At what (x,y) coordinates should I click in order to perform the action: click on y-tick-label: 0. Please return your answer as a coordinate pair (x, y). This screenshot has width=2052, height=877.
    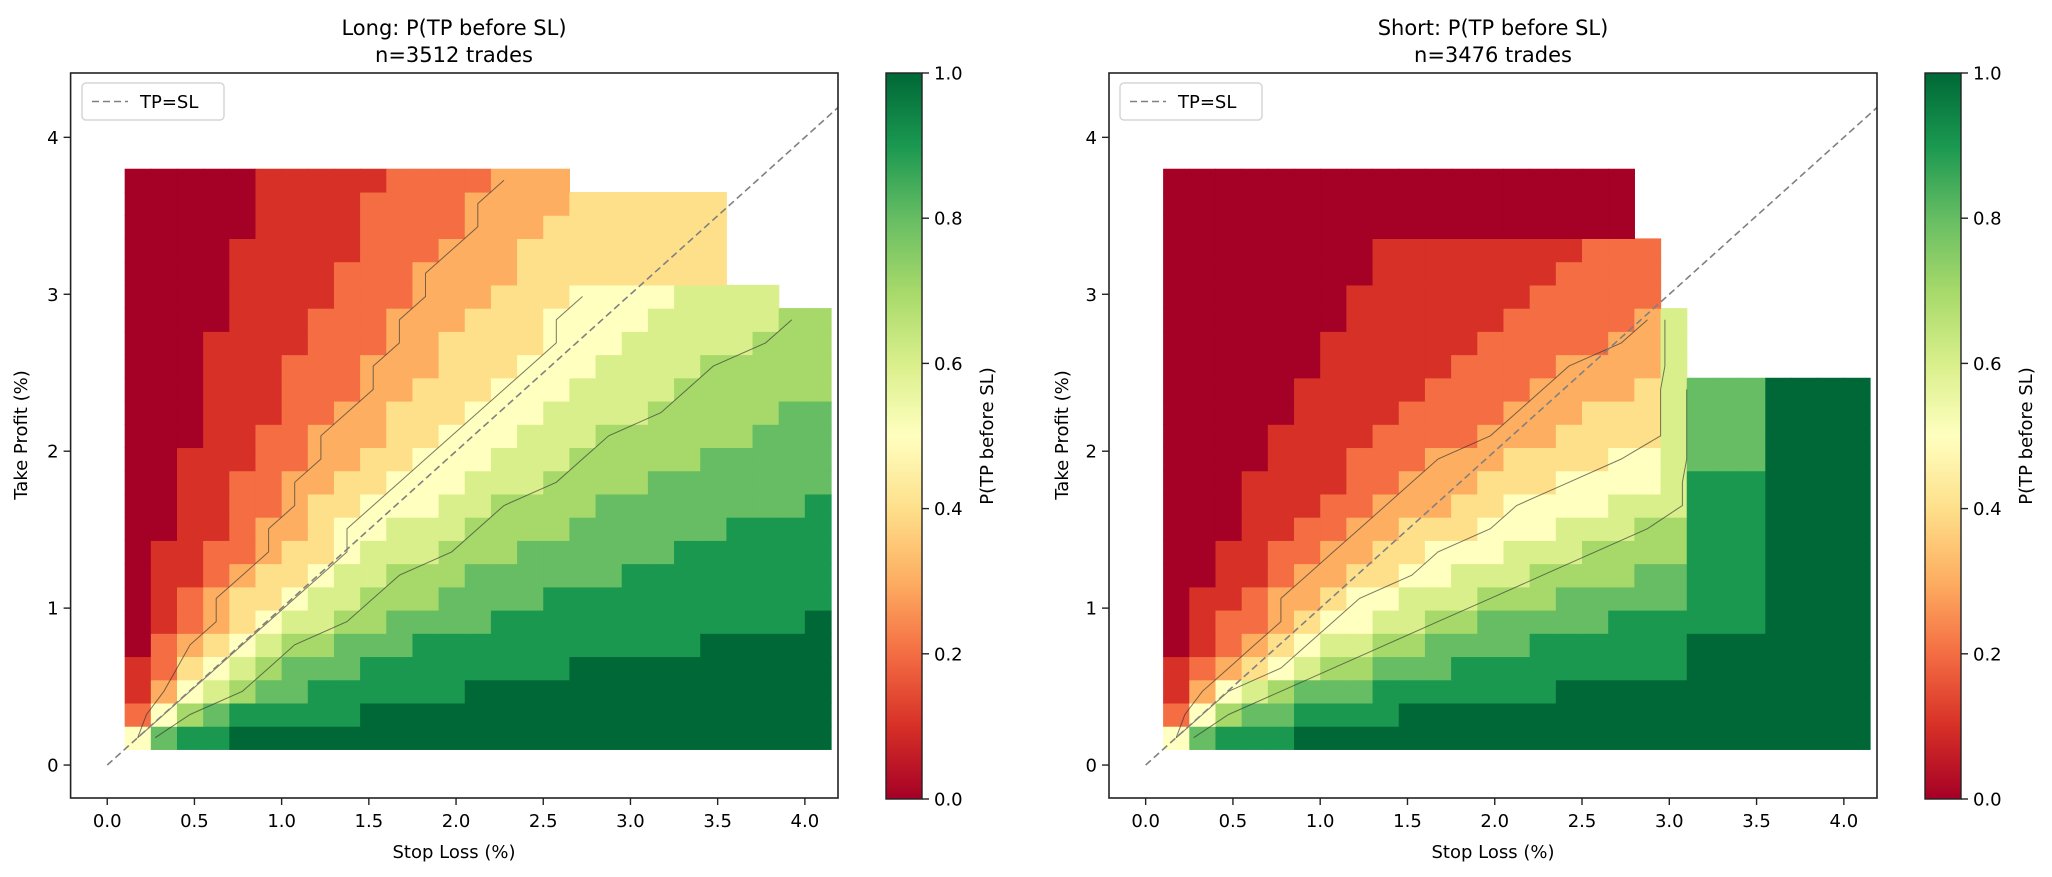
    Looking at the image, I should click on (52, 766).